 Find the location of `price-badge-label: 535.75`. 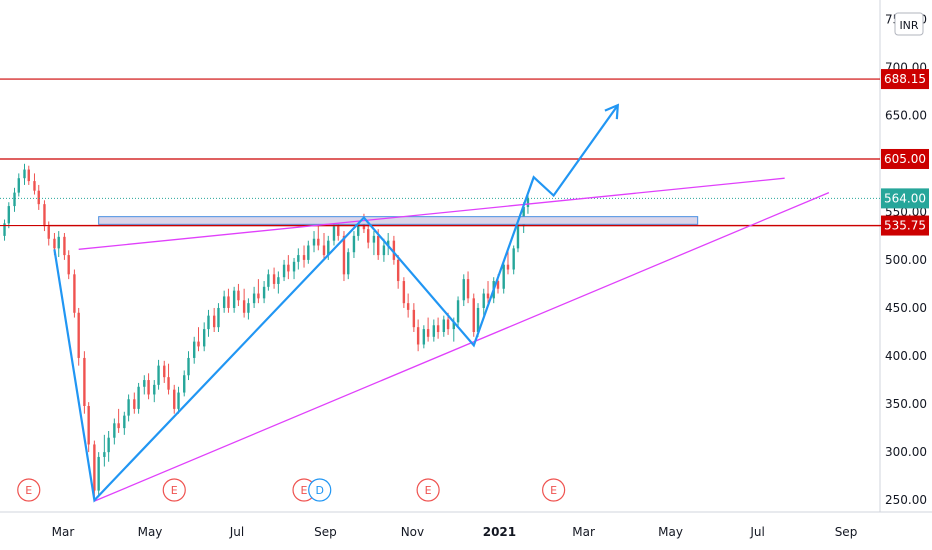

price-badge-label: 535.75 is located at coordinates (905, 226).